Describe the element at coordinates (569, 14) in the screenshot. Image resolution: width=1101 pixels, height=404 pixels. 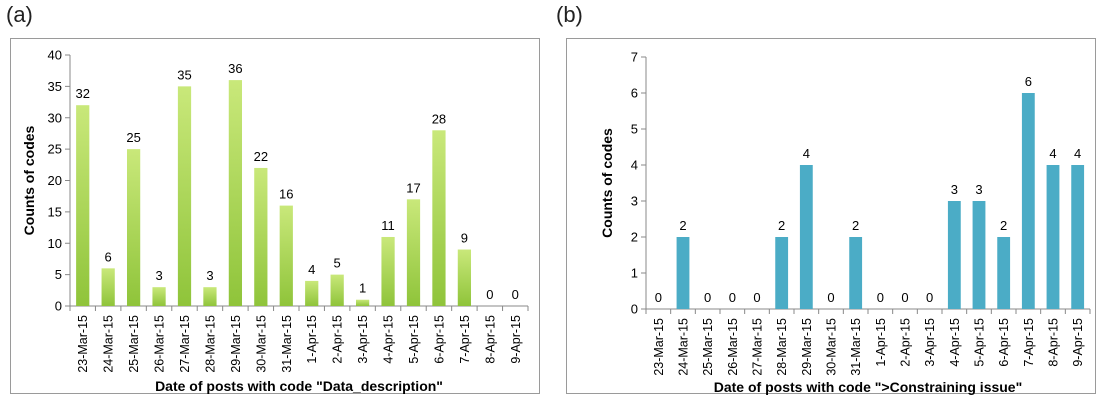
I see `panel-b-label: (b)` at that location.